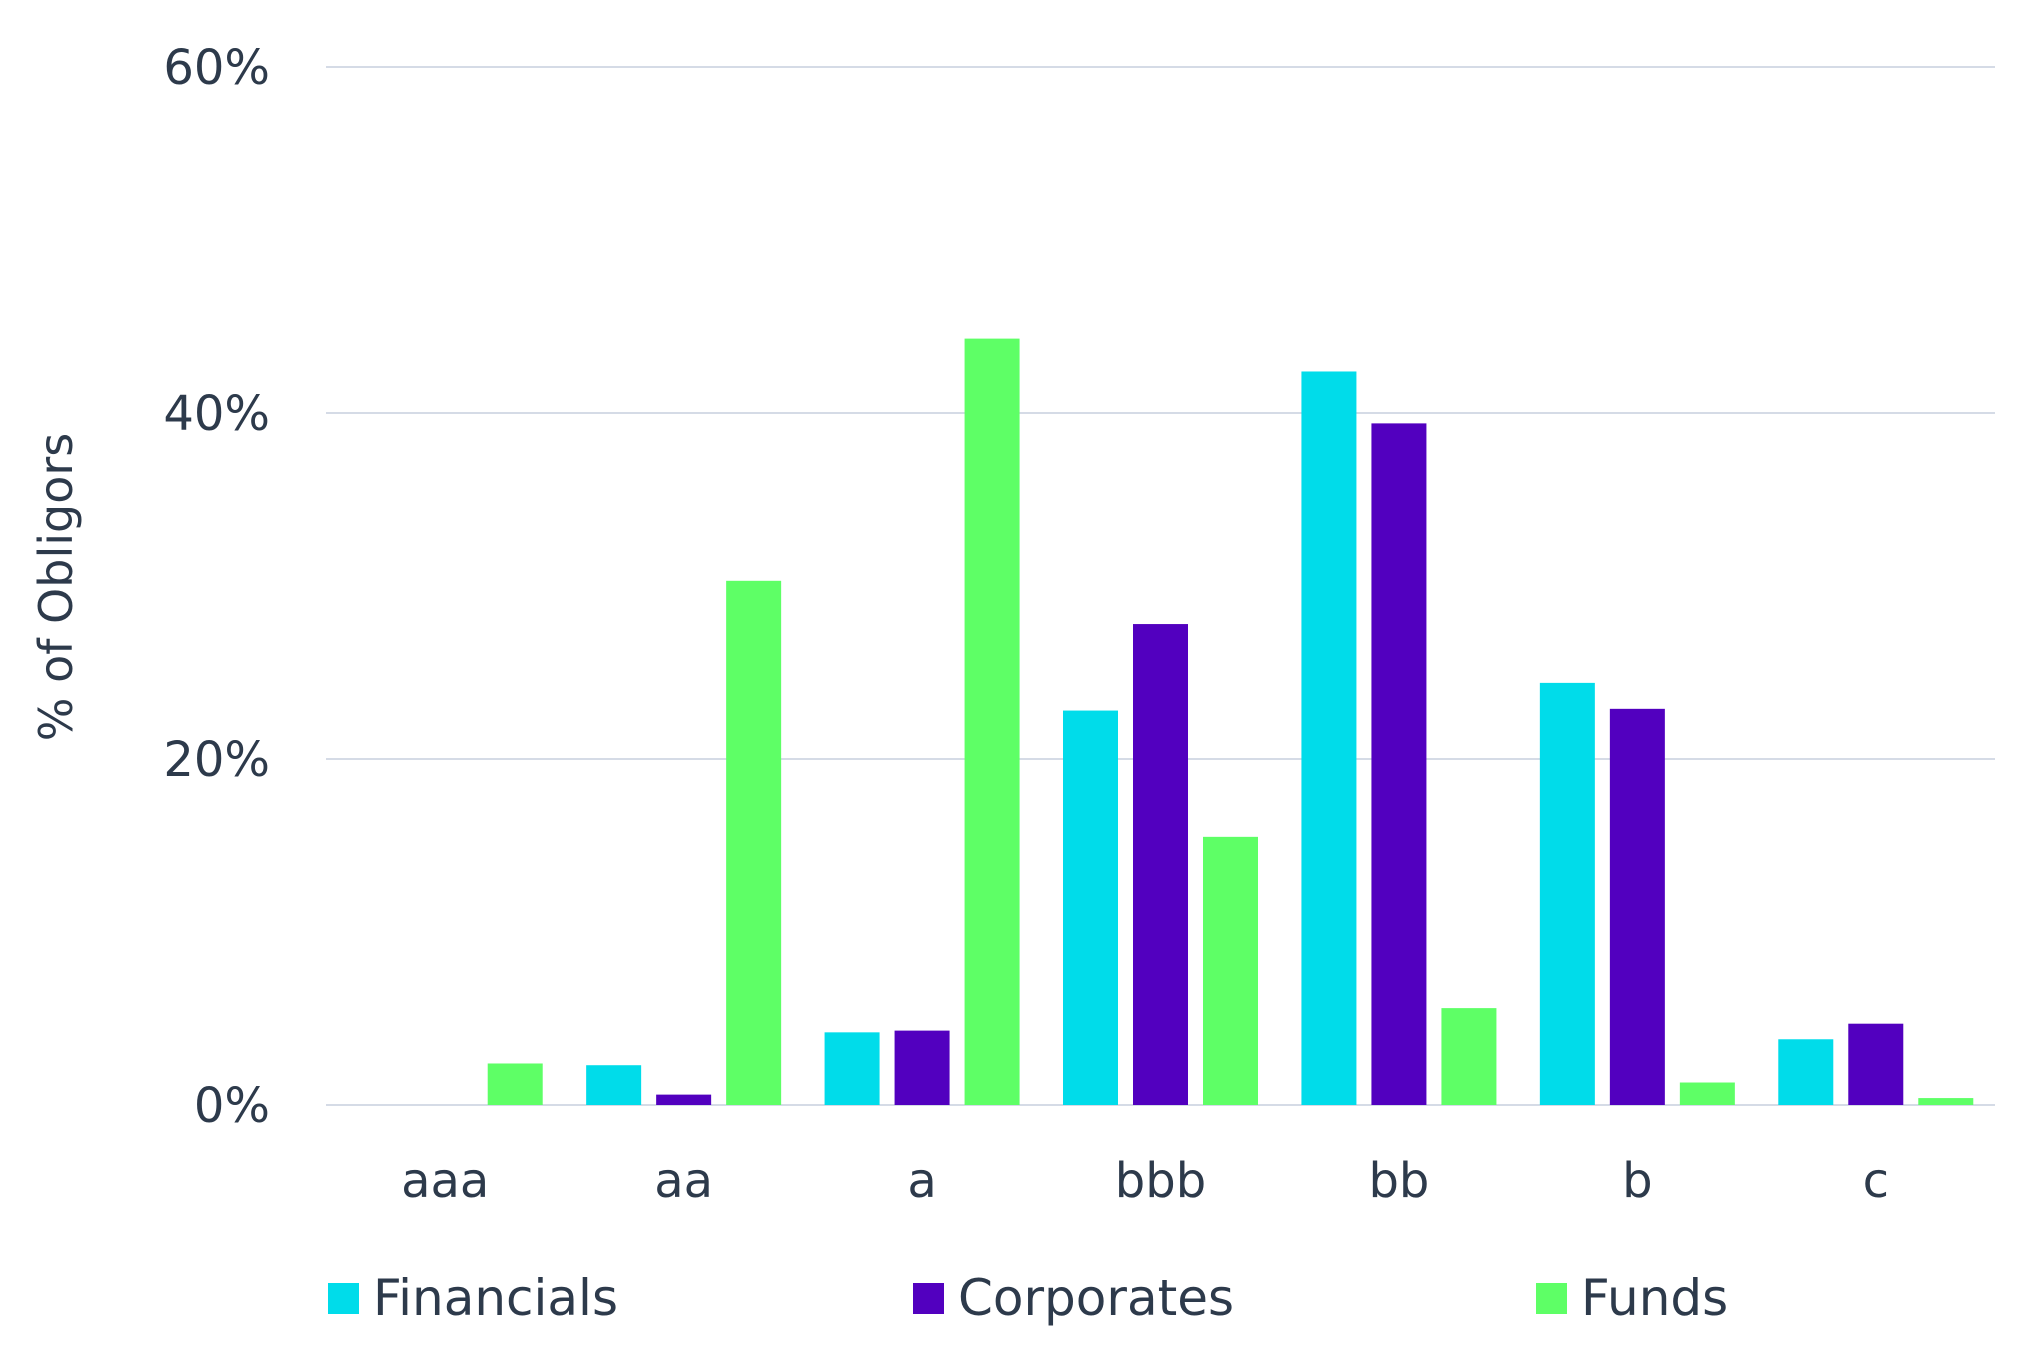 This screenshot has height=1364, width=2017. What do you see at coordinates (1551, 1298) in the screenshot?
I see `legend-swatch-funds` at bounding box center [1551, 1298].